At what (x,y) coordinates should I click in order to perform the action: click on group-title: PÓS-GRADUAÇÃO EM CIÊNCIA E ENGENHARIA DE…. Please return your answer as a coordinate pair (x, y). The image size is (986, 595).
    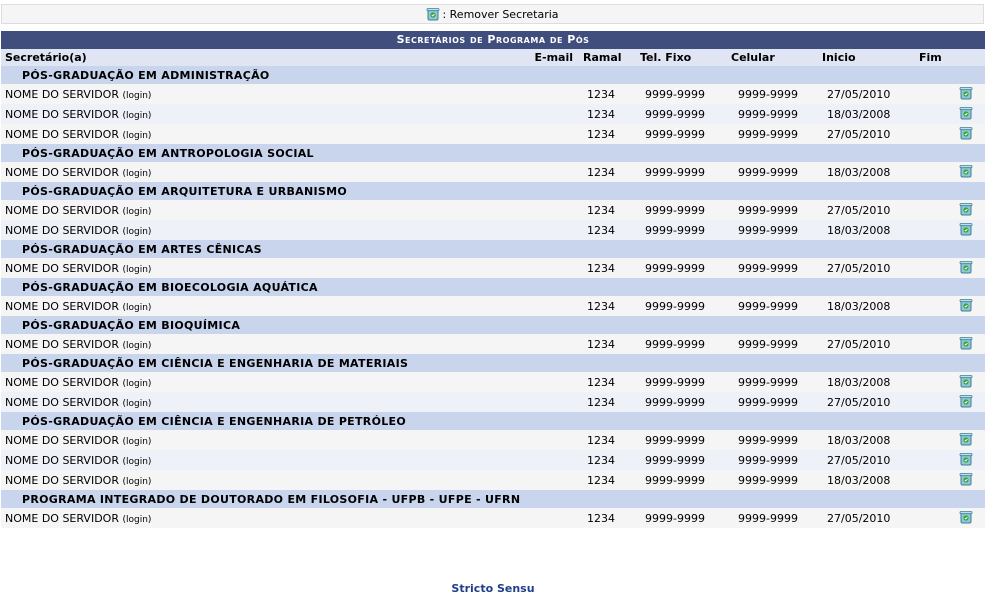
    Looking at the image, I should click on (493, 363).